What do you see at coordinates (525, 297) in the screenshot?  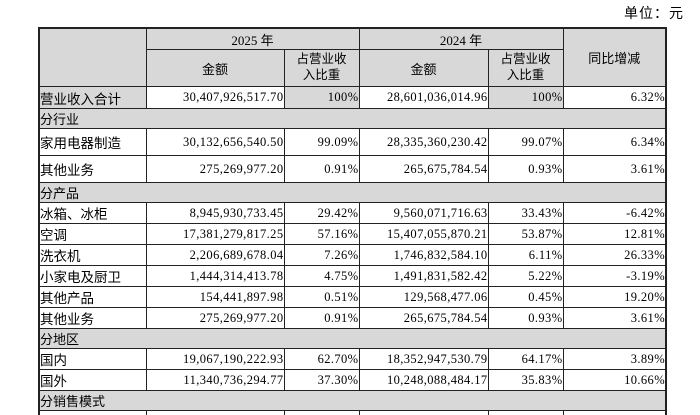 I see `cell-ratio-2024: 0.45%` at bounding box center [525, 297].